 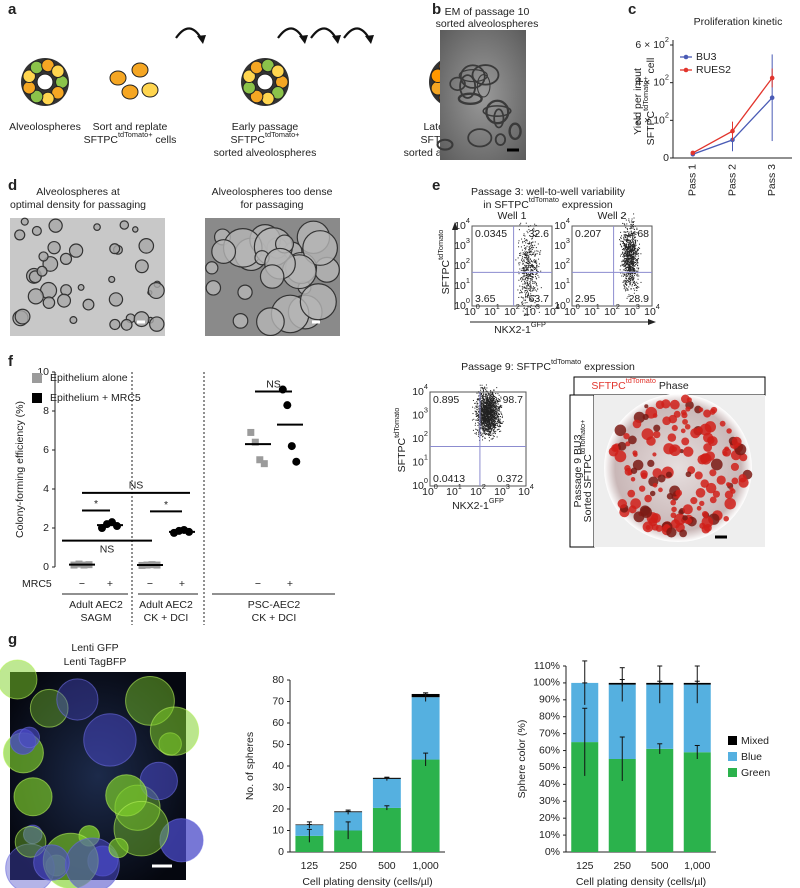 What do you see at coordinates (12, 639) in the screenshot?
I see `panel-letter: g` at bounding box center [12, 639].